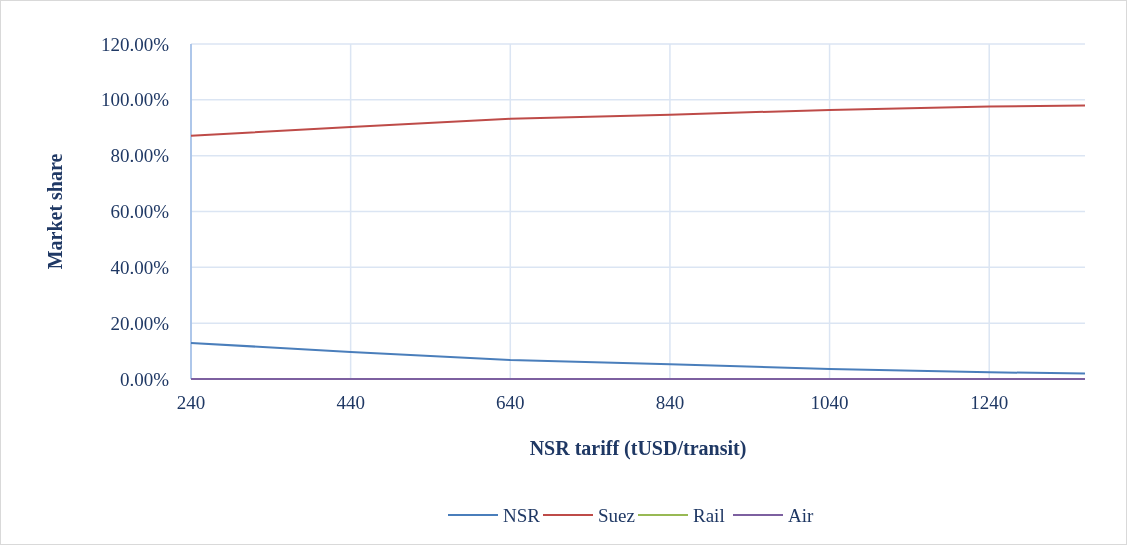 This screenshot has width=1127, height=545. I want to click on y-tick-label: 120.00%, so click(135, 44).